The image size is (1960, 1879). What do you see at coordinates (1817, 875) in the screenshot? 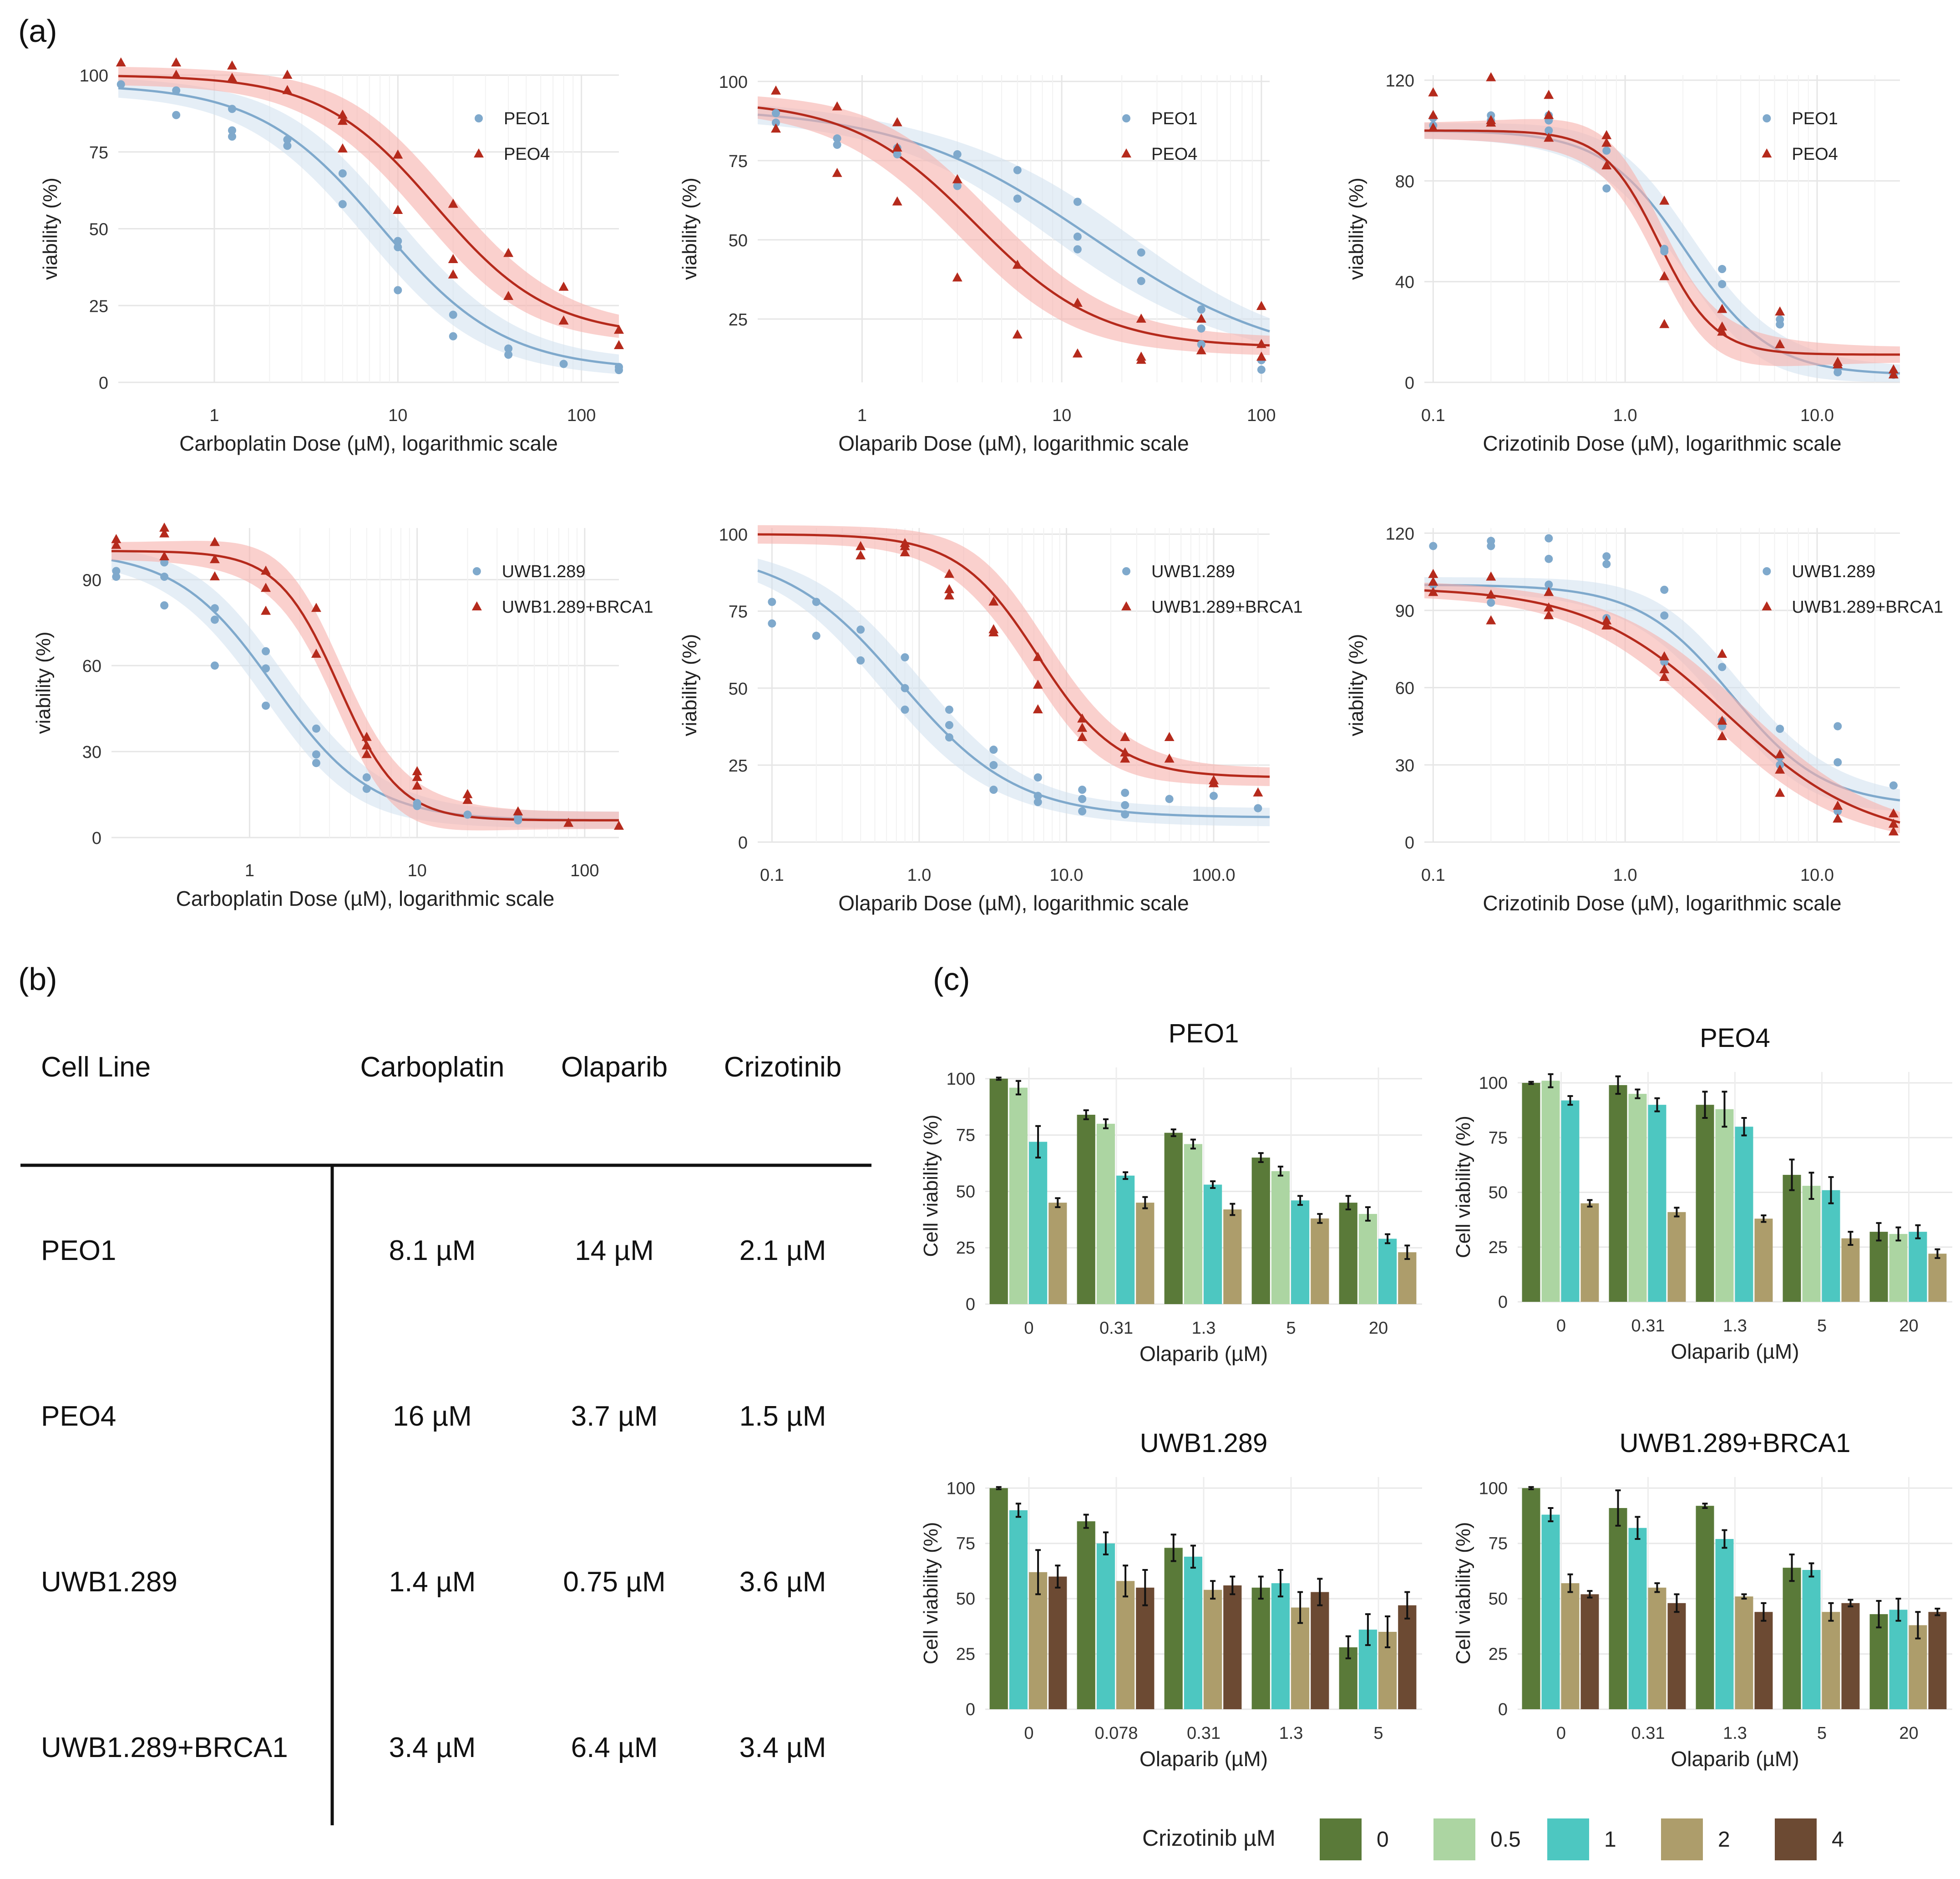
I see `x-tick-label: 10.0` at bounding box center [1817, 875].